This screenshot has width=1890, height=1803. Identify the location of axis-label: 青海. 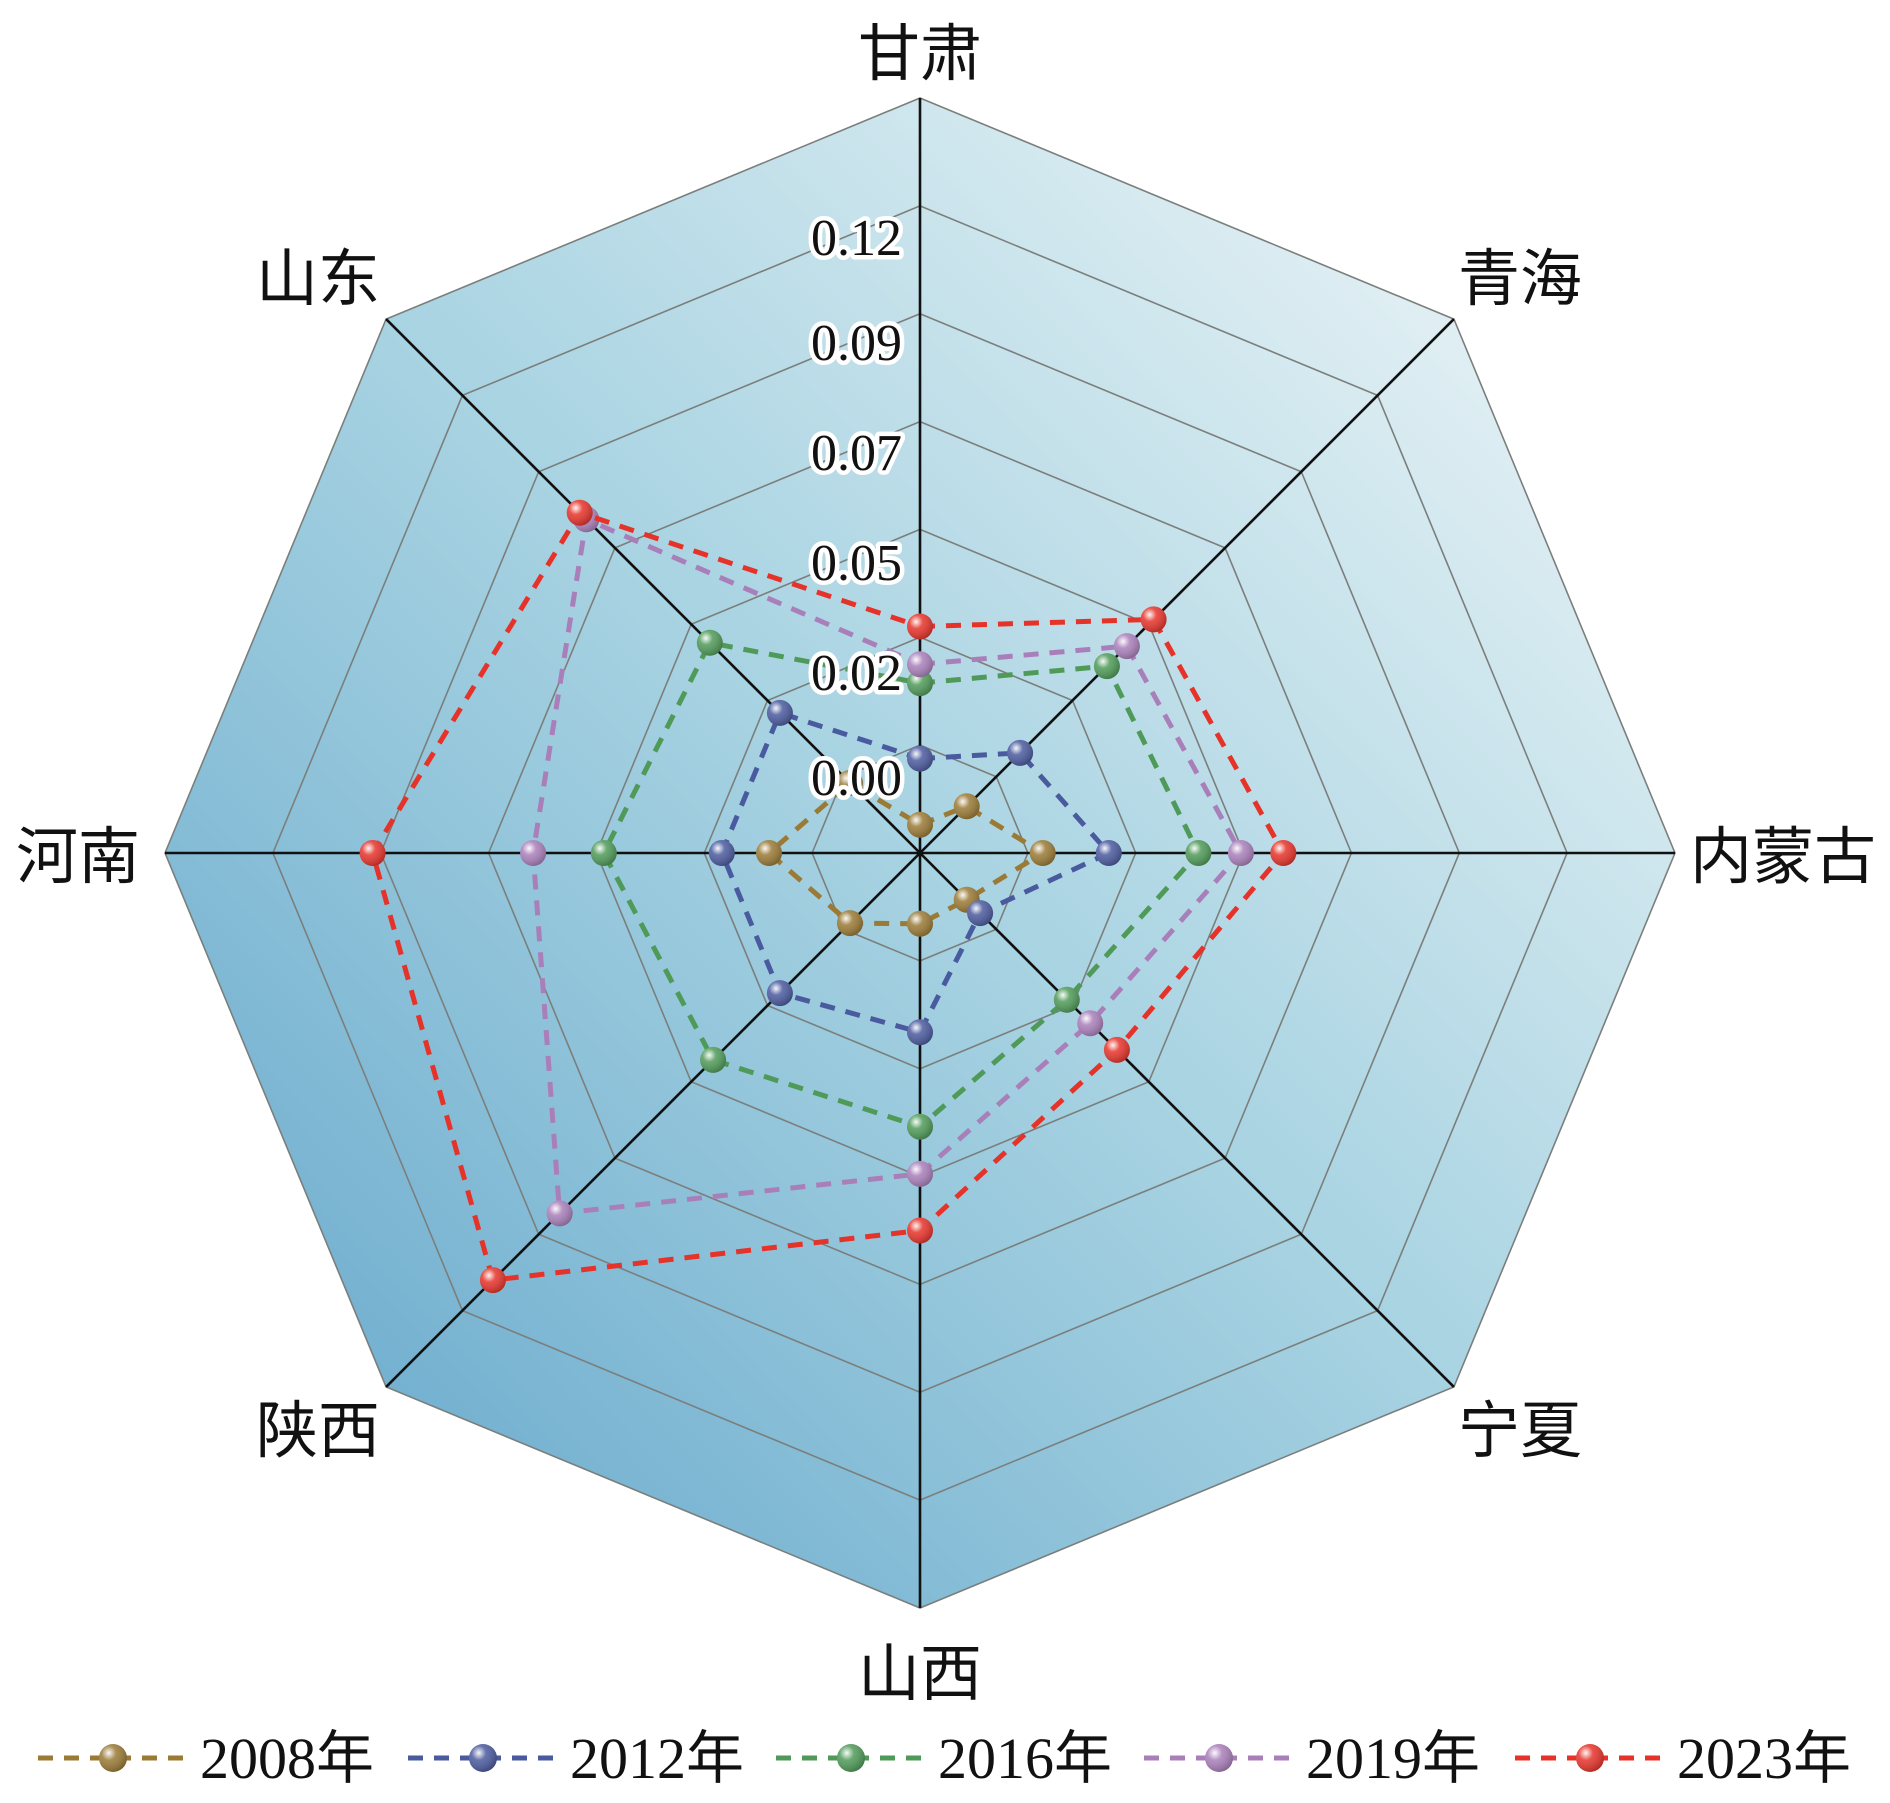
(1520, 278).